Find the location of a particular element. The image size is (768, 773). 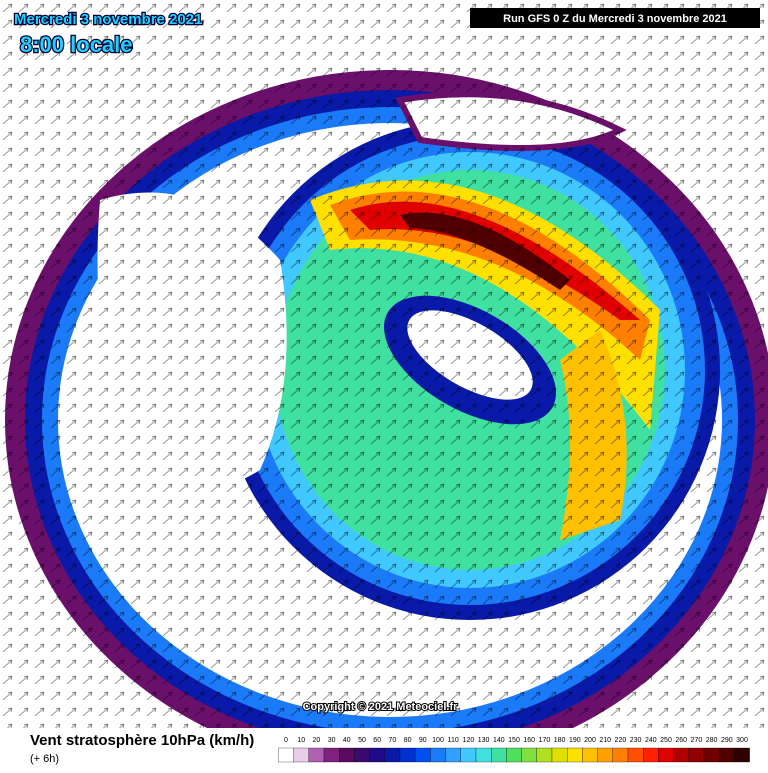

legend-tick-label: 20 is located at coordinates (317, 740).